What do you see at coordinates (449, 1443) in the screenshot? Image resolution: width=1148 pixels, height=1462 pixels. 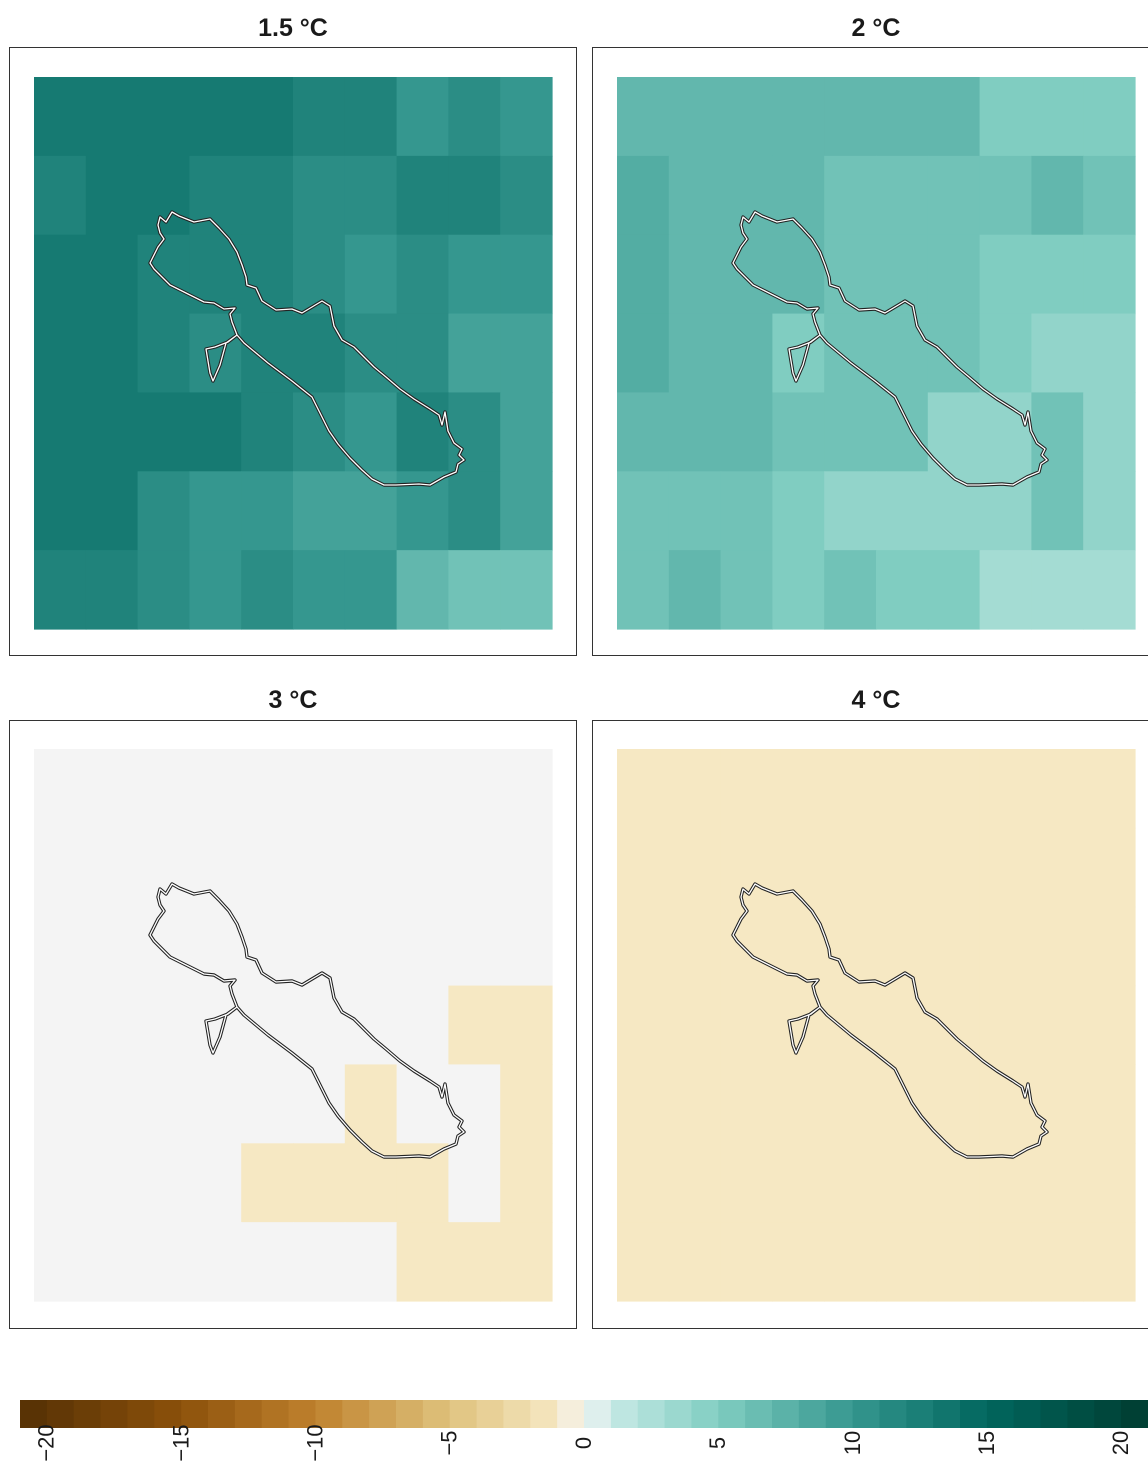 I see `colorbar-tick-label: −5` at bounding box center [449, 1443].